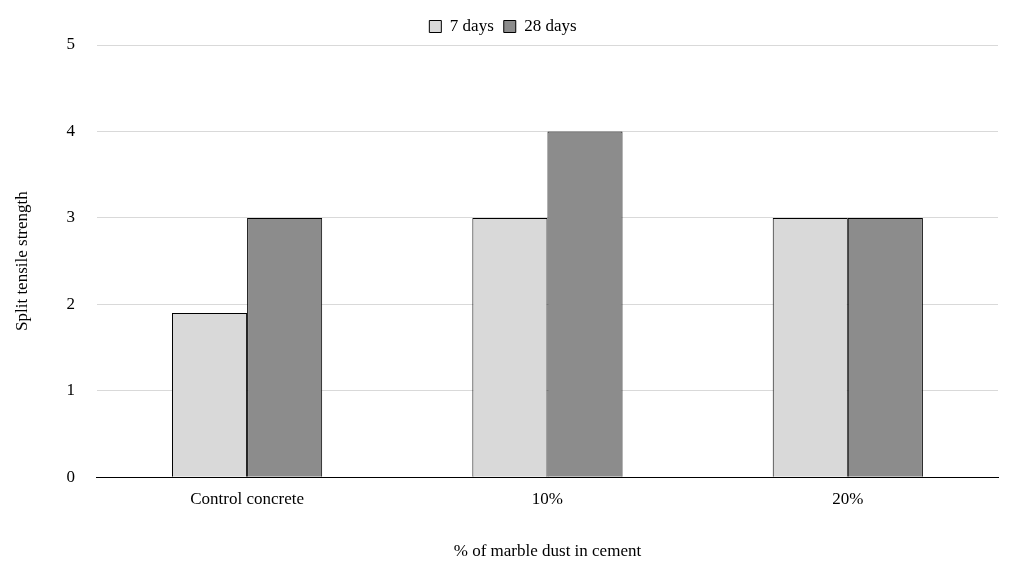 The height and width of the screenshot is (576, 1017). What do you see at coordinates (550, 25) in the screenshot?
I see `legend-label: 28 days` at bounding box center [550, 25].